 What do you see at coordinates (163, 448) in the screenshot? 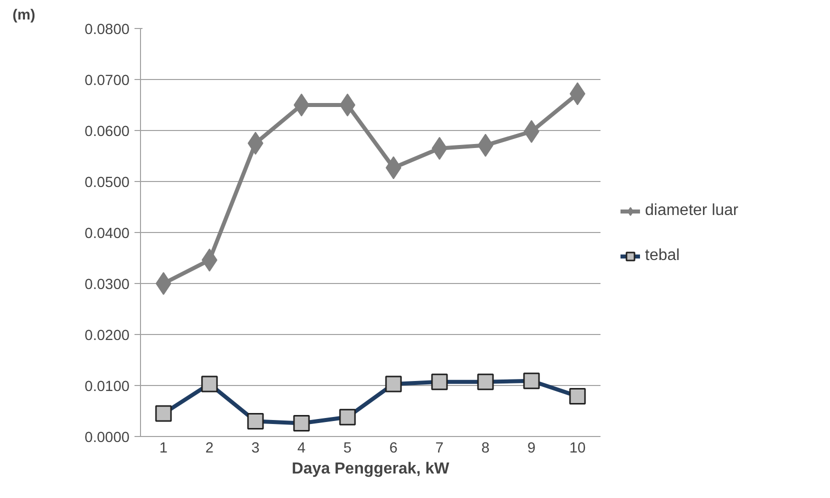
I see `x-tick-label: 1` at bounding box center [163, 448].